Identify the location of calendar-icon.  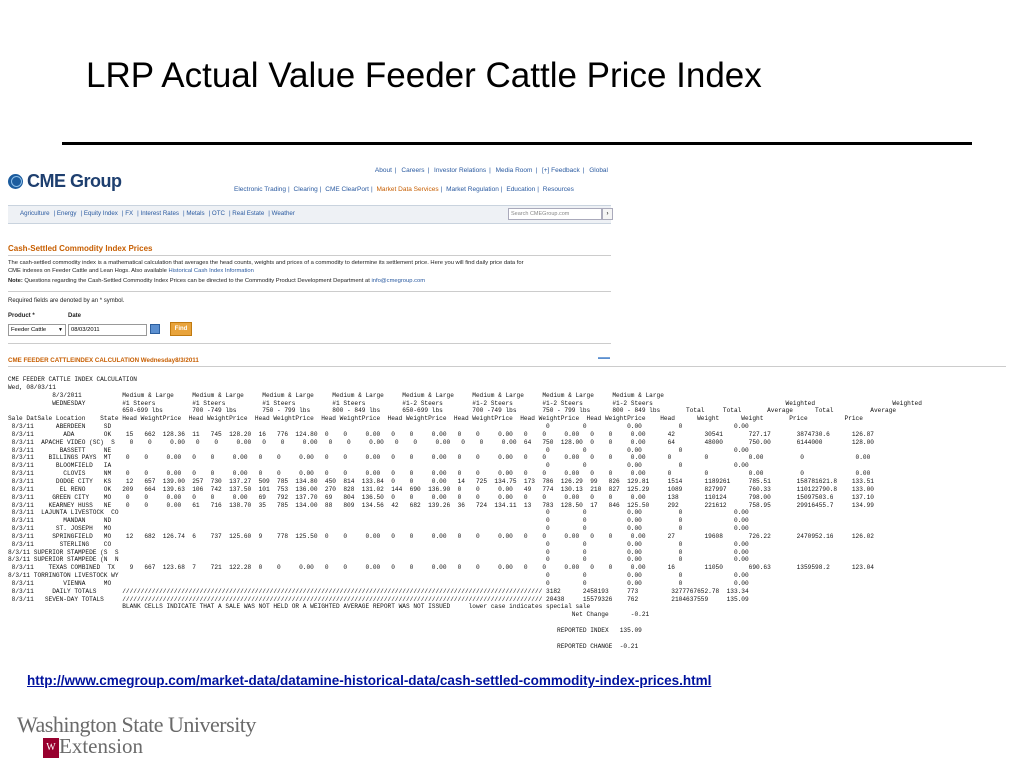
(155, 329).